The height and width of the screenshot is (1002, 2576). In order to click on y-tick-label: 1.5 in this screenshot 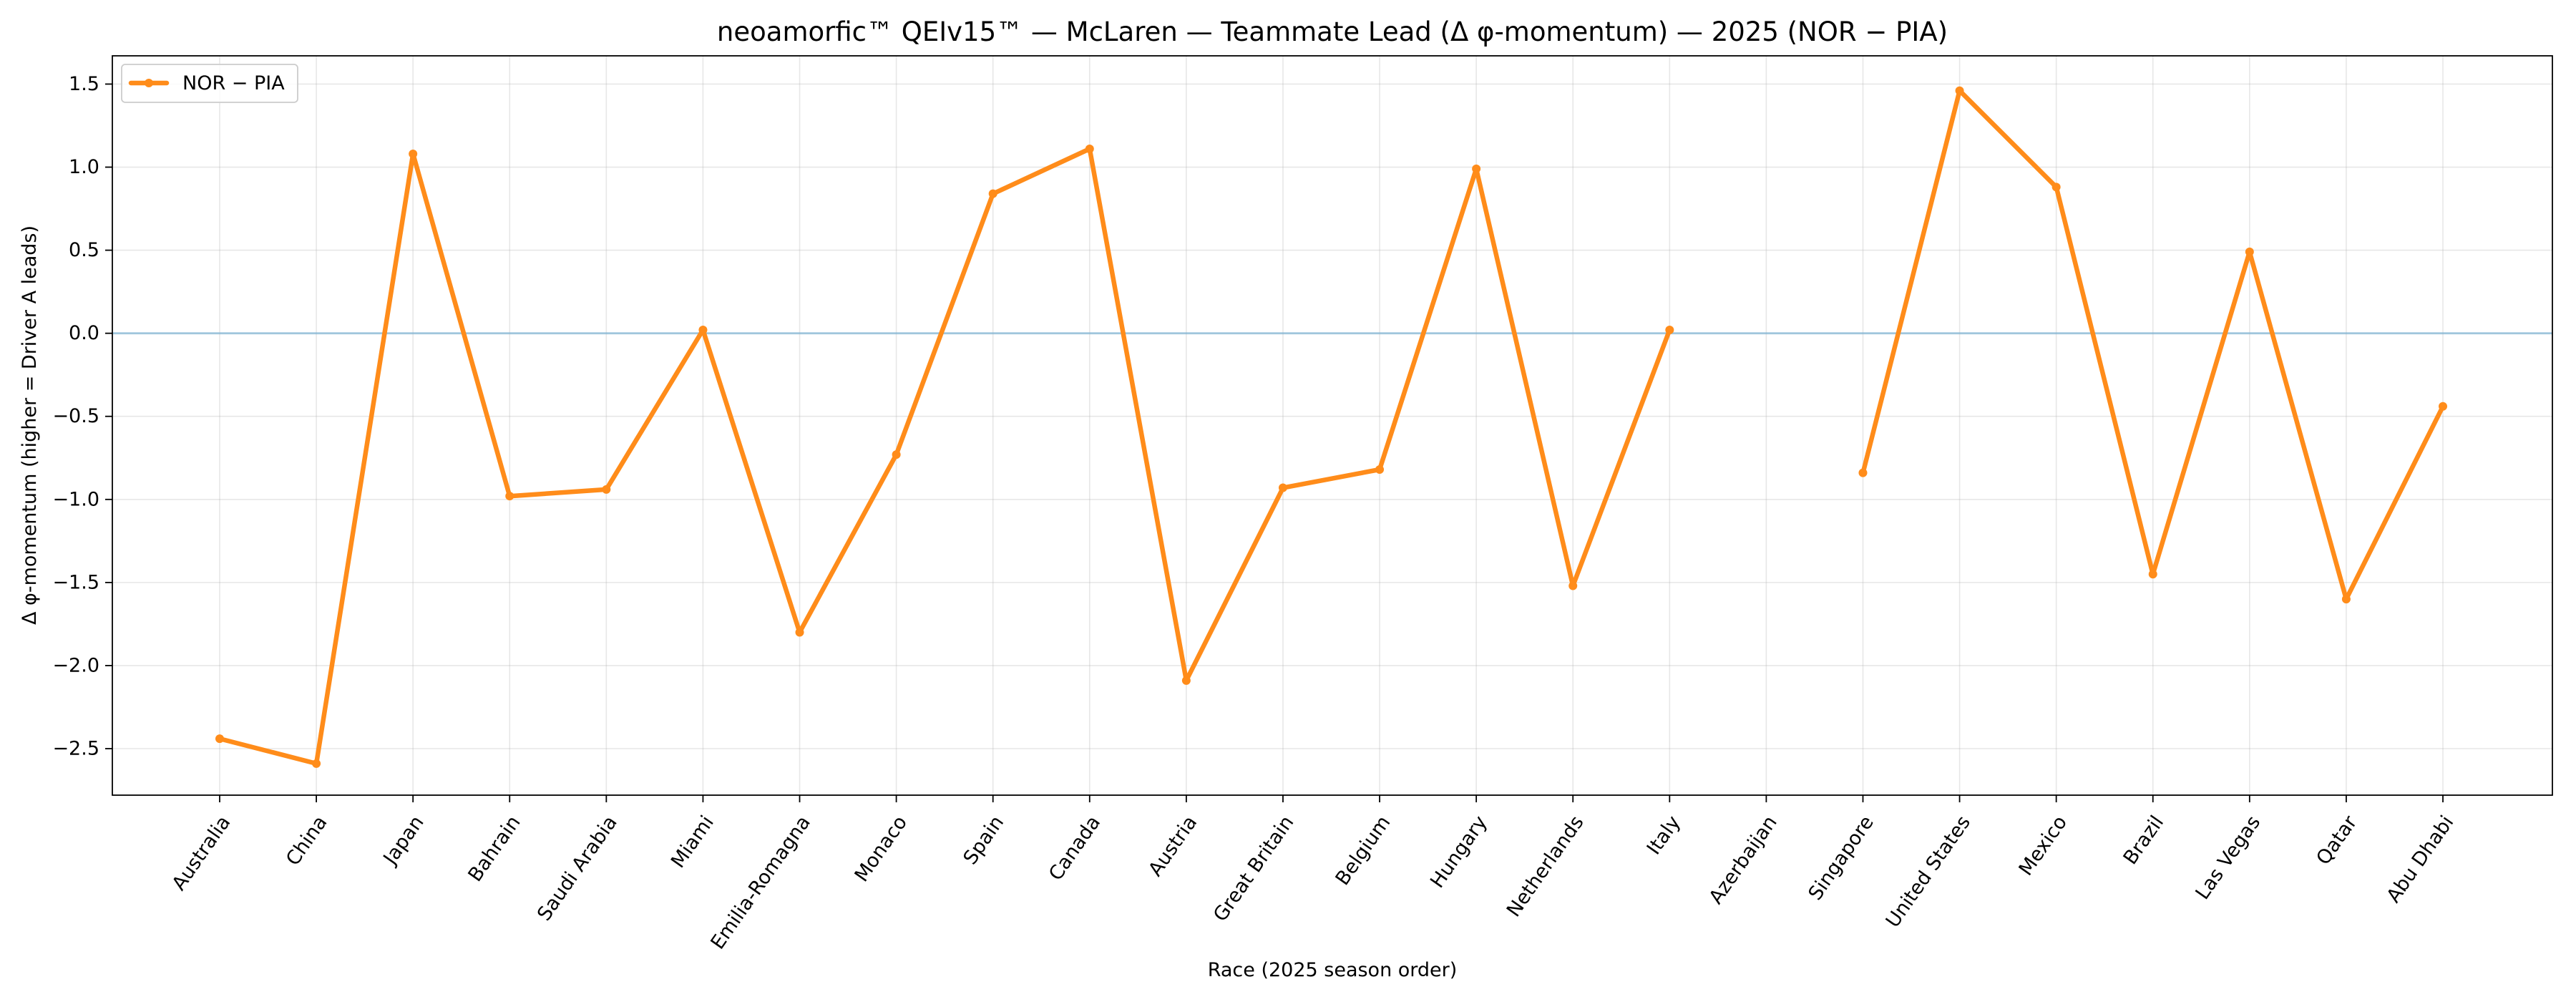, I will do `click(84, 84)`.